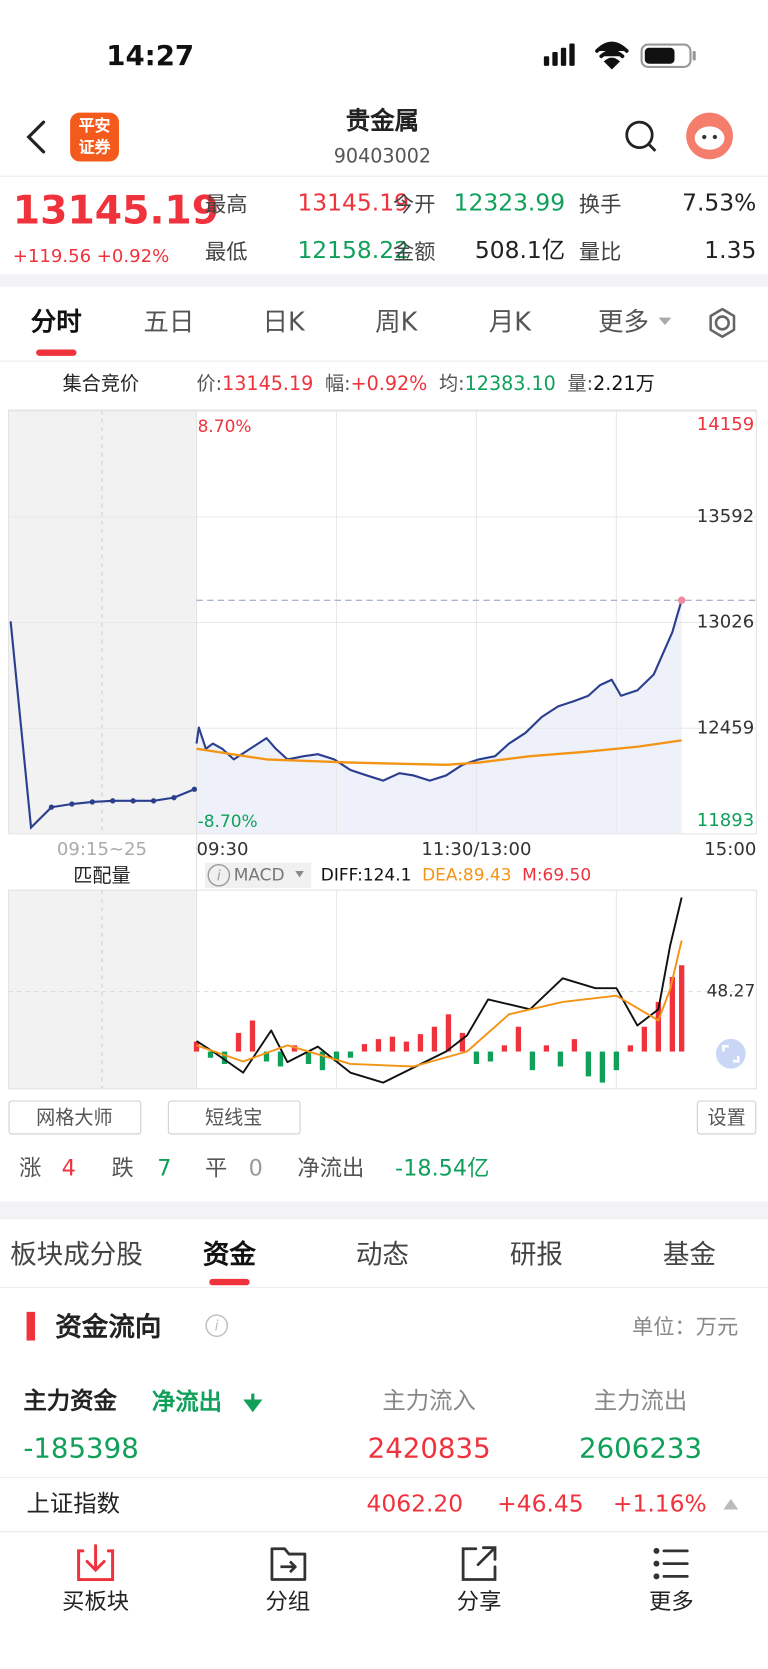  What do you see at coordinates (217, 1325) in the screenshot?
I see `info-icon: i` at bounding box center [217, 1325].